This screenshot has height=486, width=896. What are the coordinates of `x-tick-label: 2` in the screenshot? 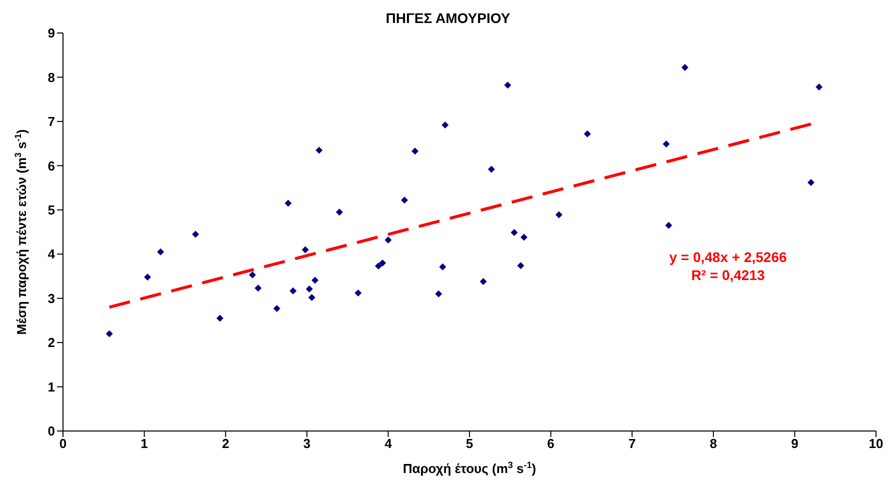 It's located at (226, 444).